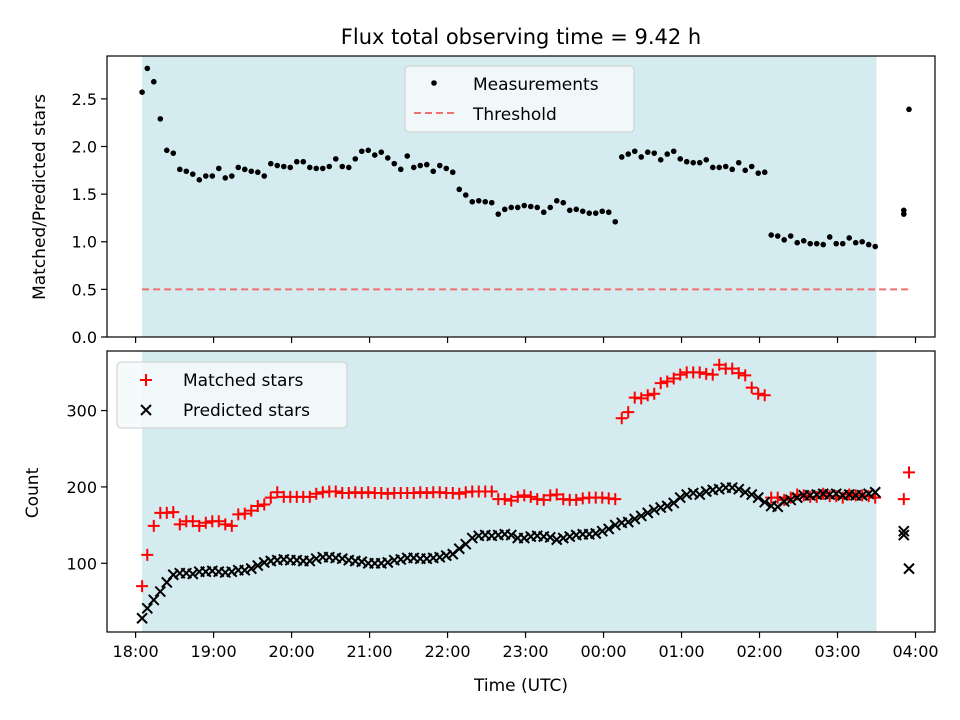  I want to click on x-tick-label: 23:00, so click(525, 651).